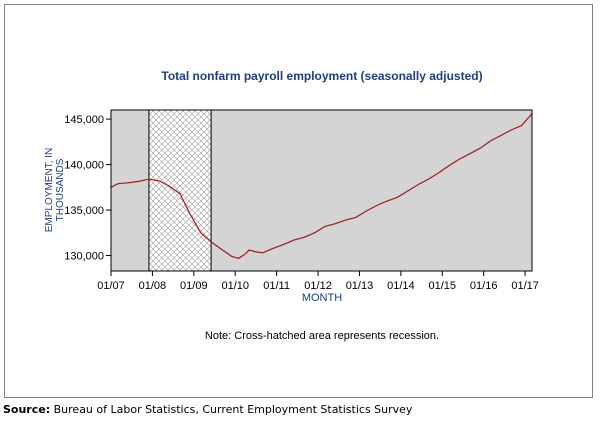 The height and width of the screenshot is (437, 600). Describe the element at coordinates (276, 286) in the screenshot. I see `x-tick-label: 01/11` at that location.